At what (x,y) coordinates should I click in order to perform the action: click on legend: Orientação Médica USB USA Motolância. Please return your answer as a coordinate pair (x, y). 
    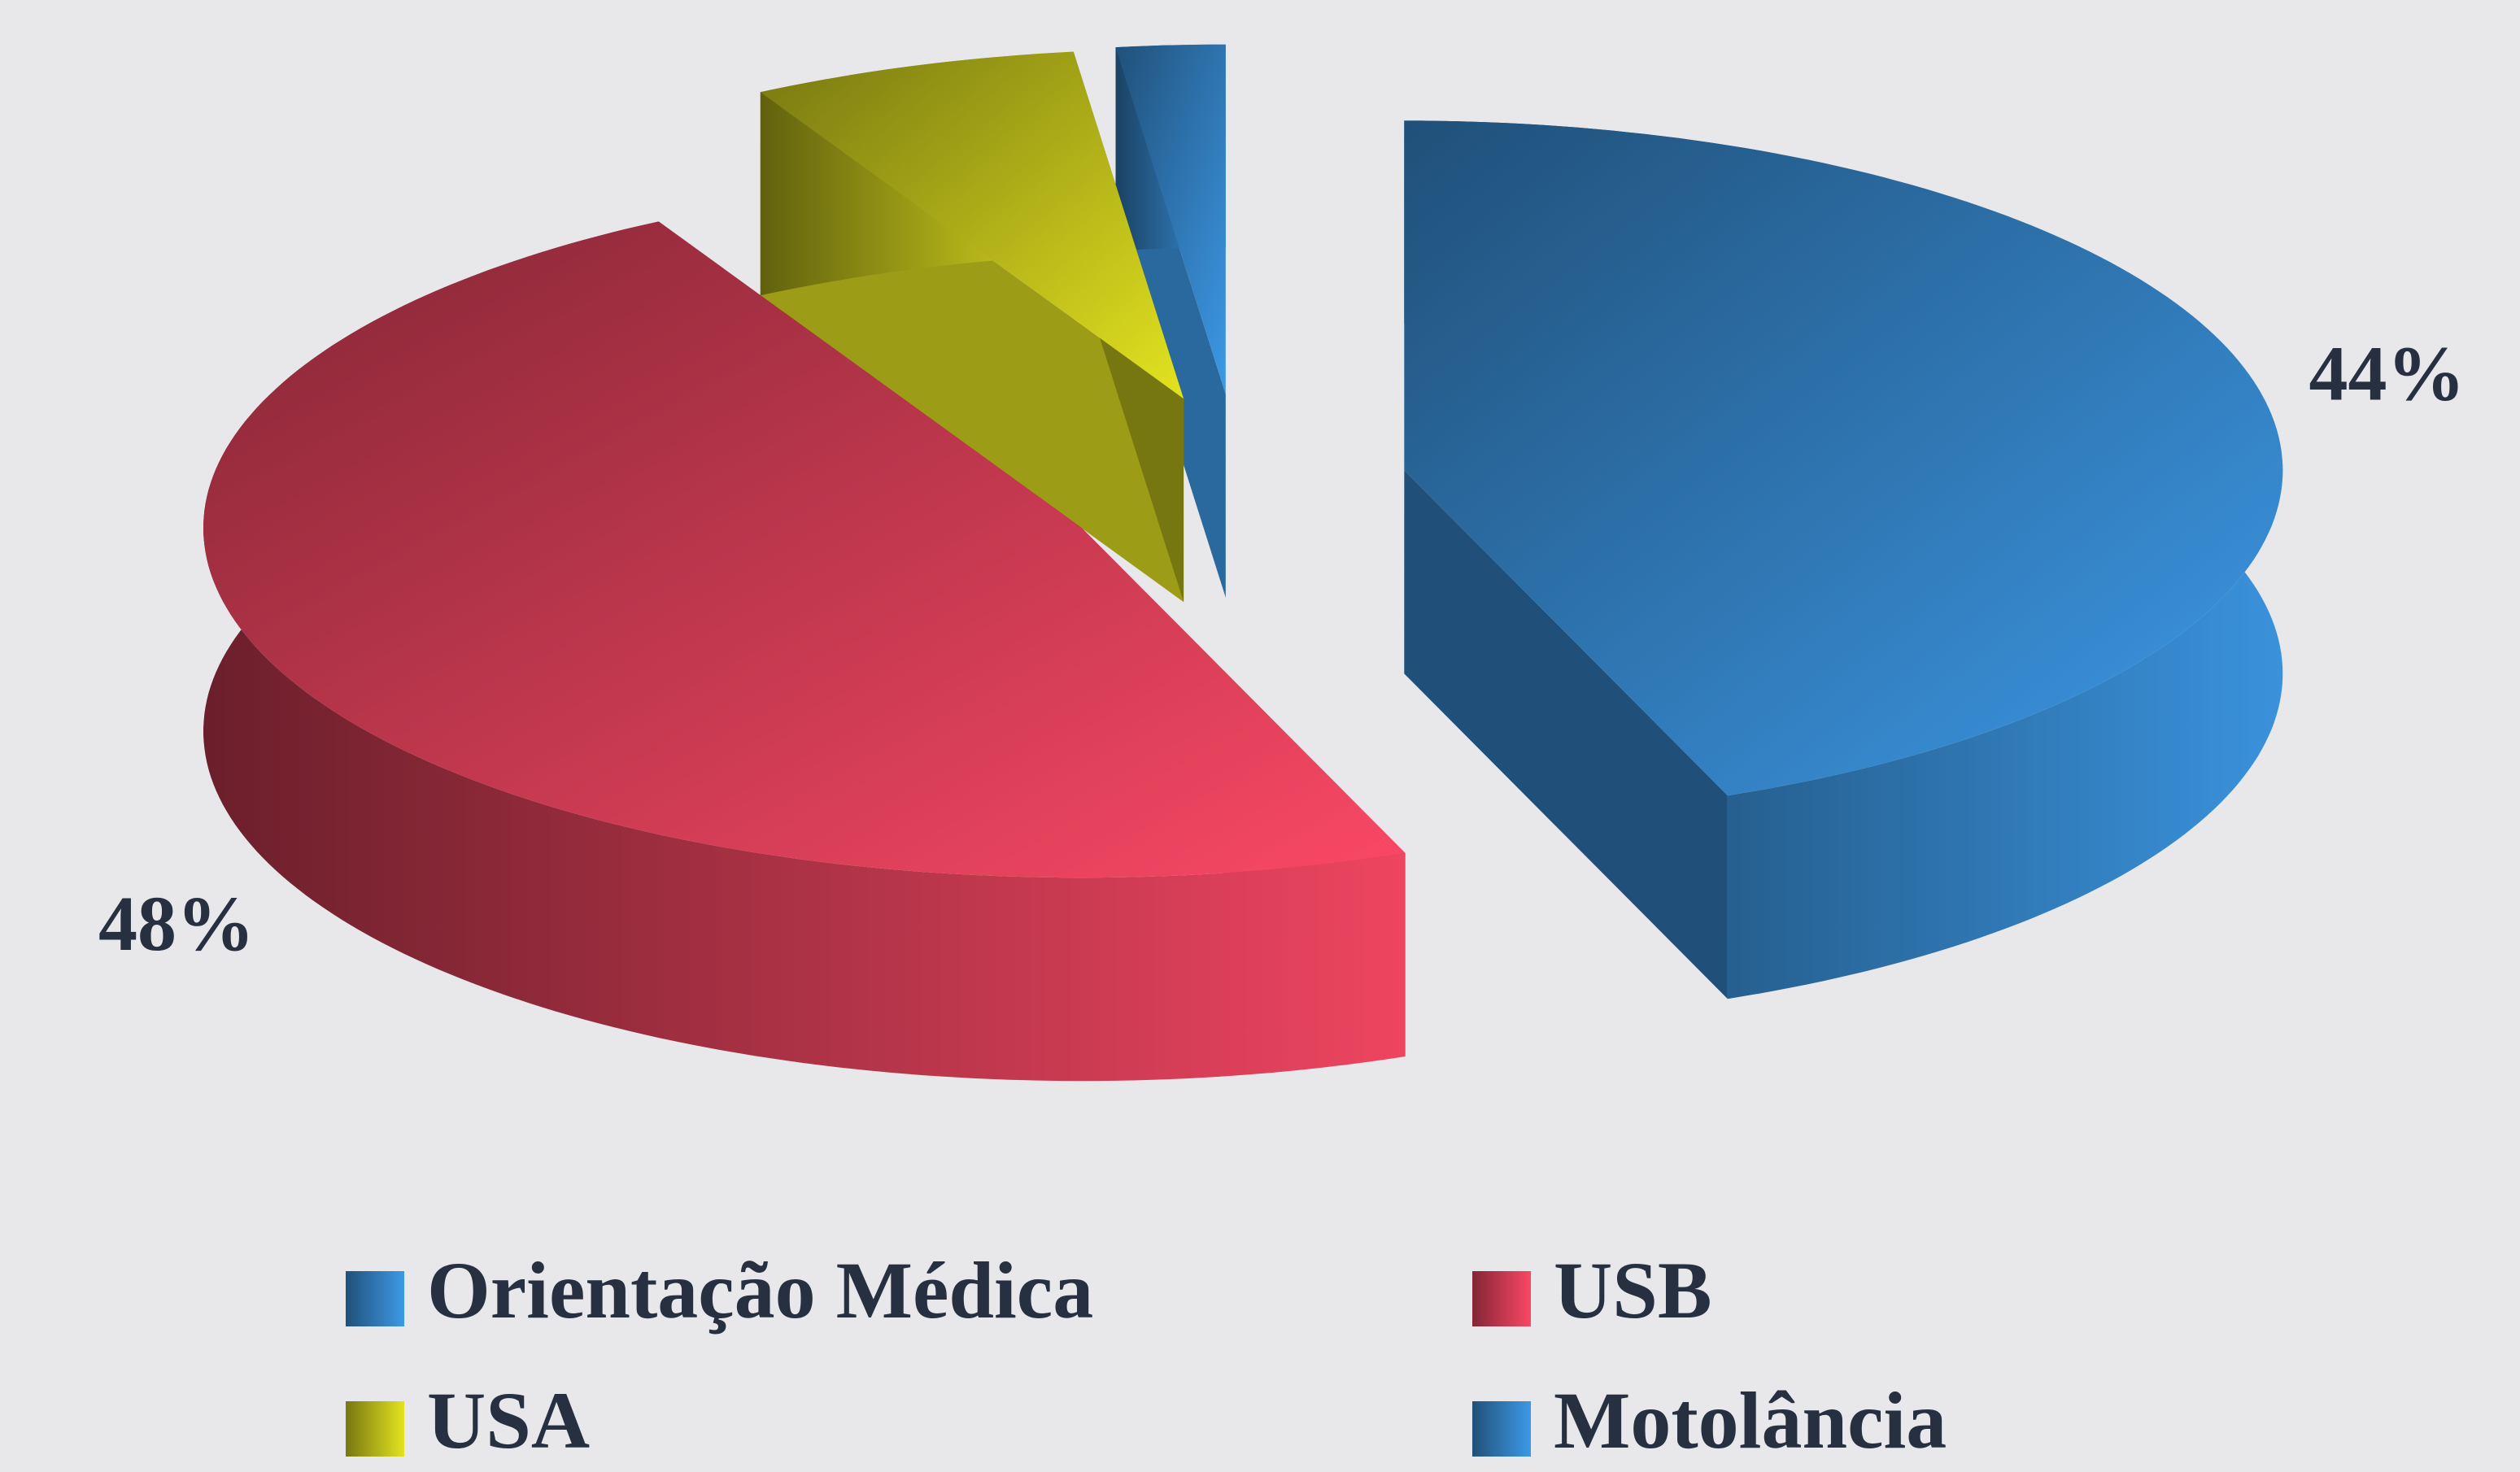
    Looking at the image, I should click on (1146, 1355).